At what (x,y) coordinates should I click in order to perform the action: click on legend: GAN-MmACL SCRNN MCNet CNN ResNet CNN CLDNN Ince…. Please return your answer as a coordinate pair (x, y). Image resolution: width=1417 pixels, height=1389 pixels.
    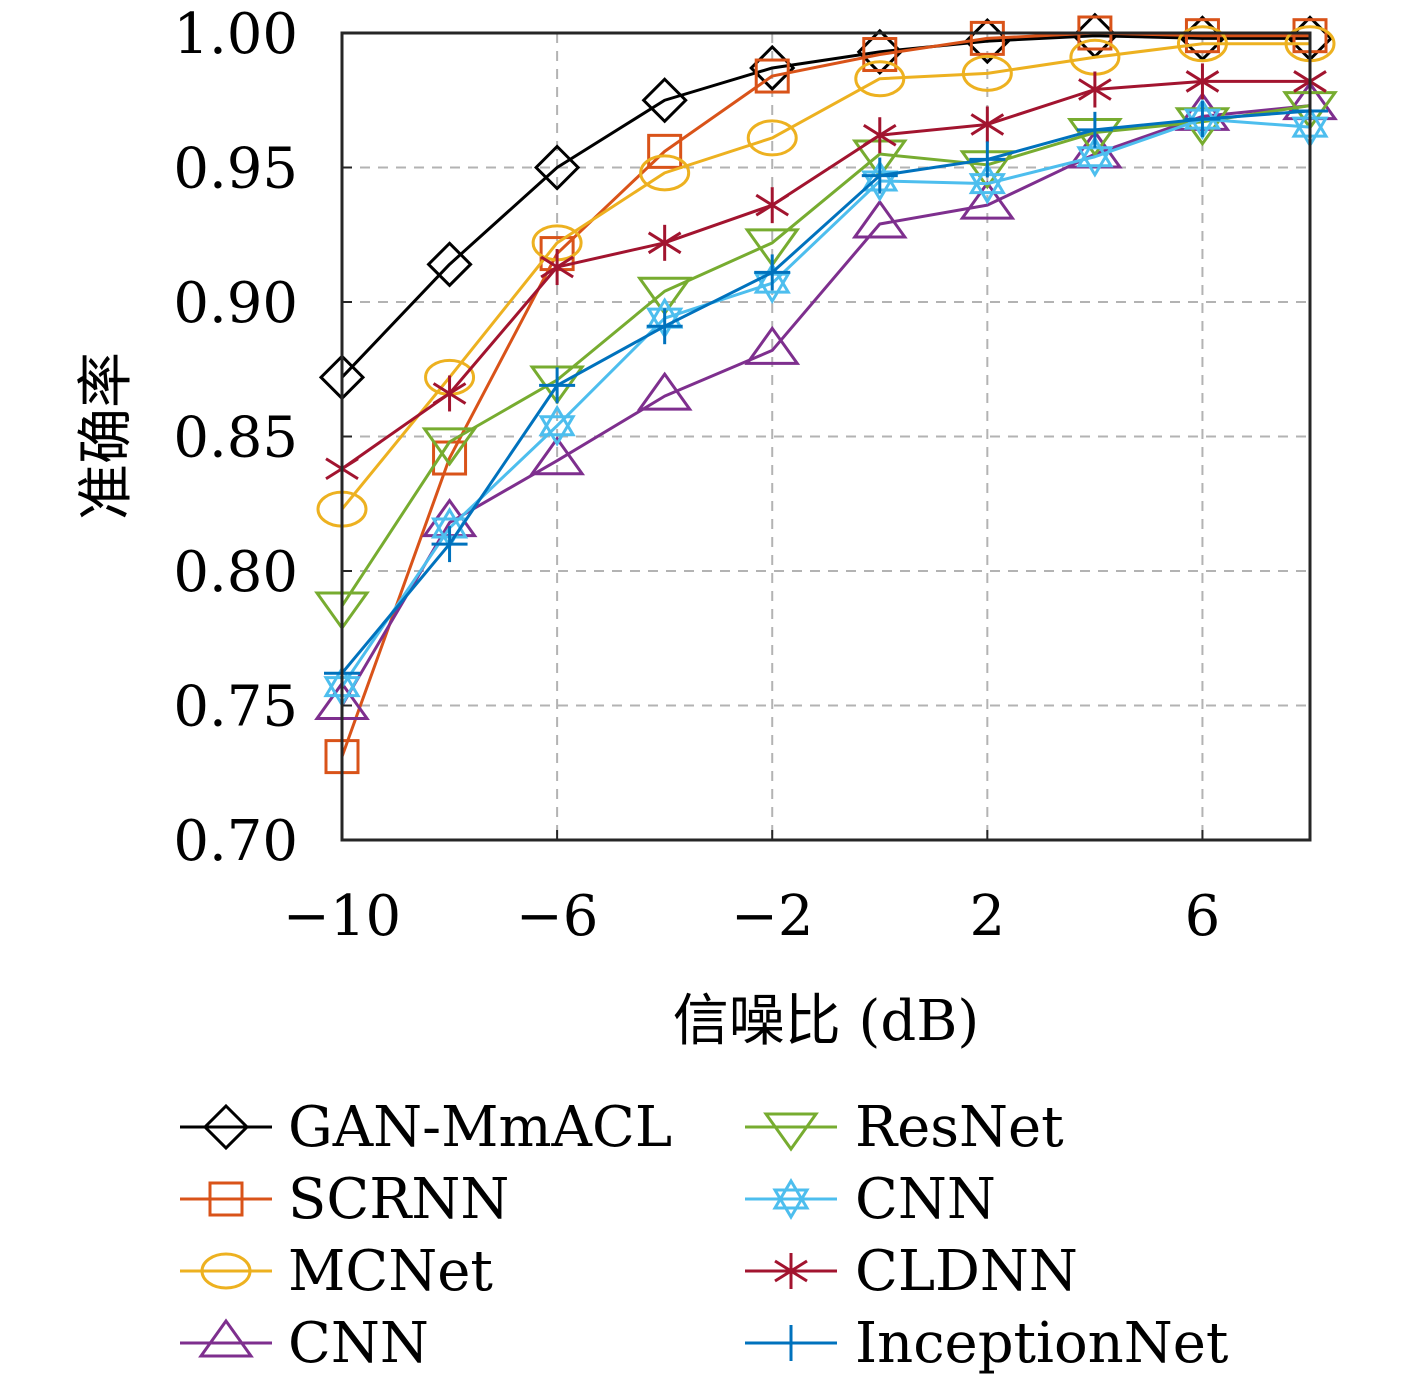
    Looking at the image, I should click on (704, 1235).